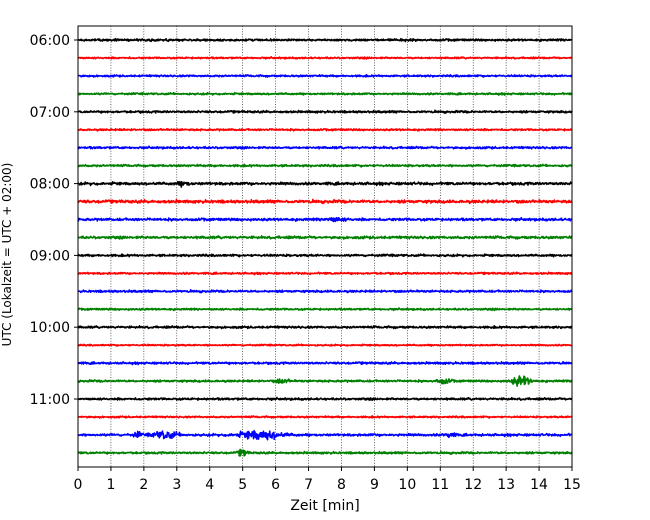 The width and height of the screenshot is (650, 520). I want to click on y-tick-label-1100: 11:00, so click(50, 400).